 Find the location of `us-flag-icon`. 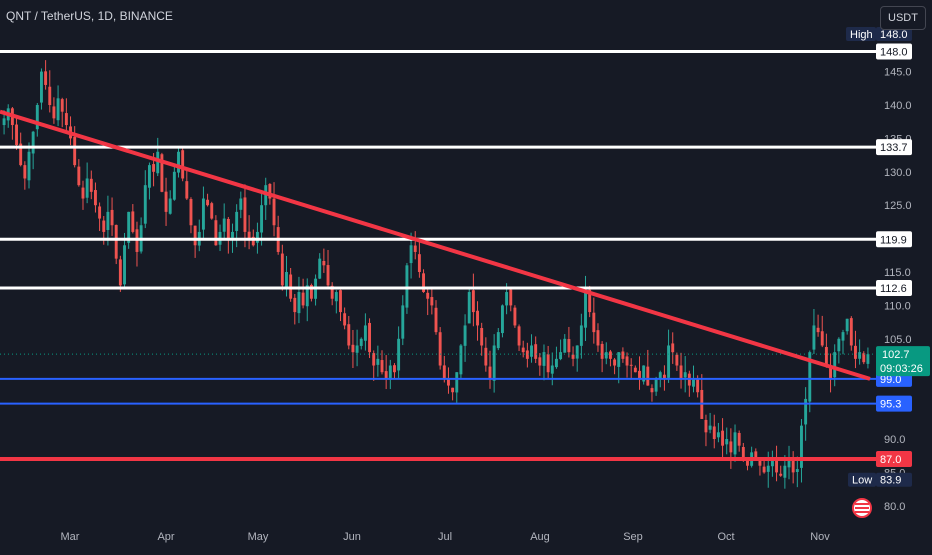

us-flag-icon is located at coordinates (862, 508).